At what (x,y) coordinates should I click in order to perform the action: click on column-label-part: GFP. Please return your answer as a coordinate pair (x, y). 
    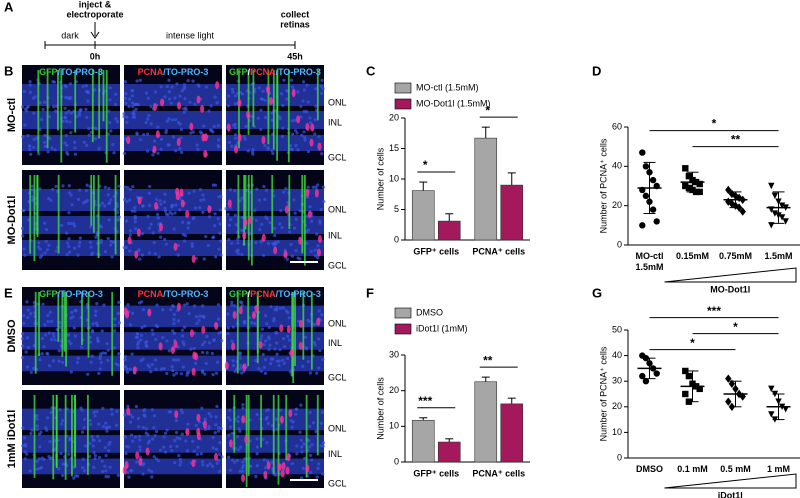
    Looking at the image, I should click on (48, 294).